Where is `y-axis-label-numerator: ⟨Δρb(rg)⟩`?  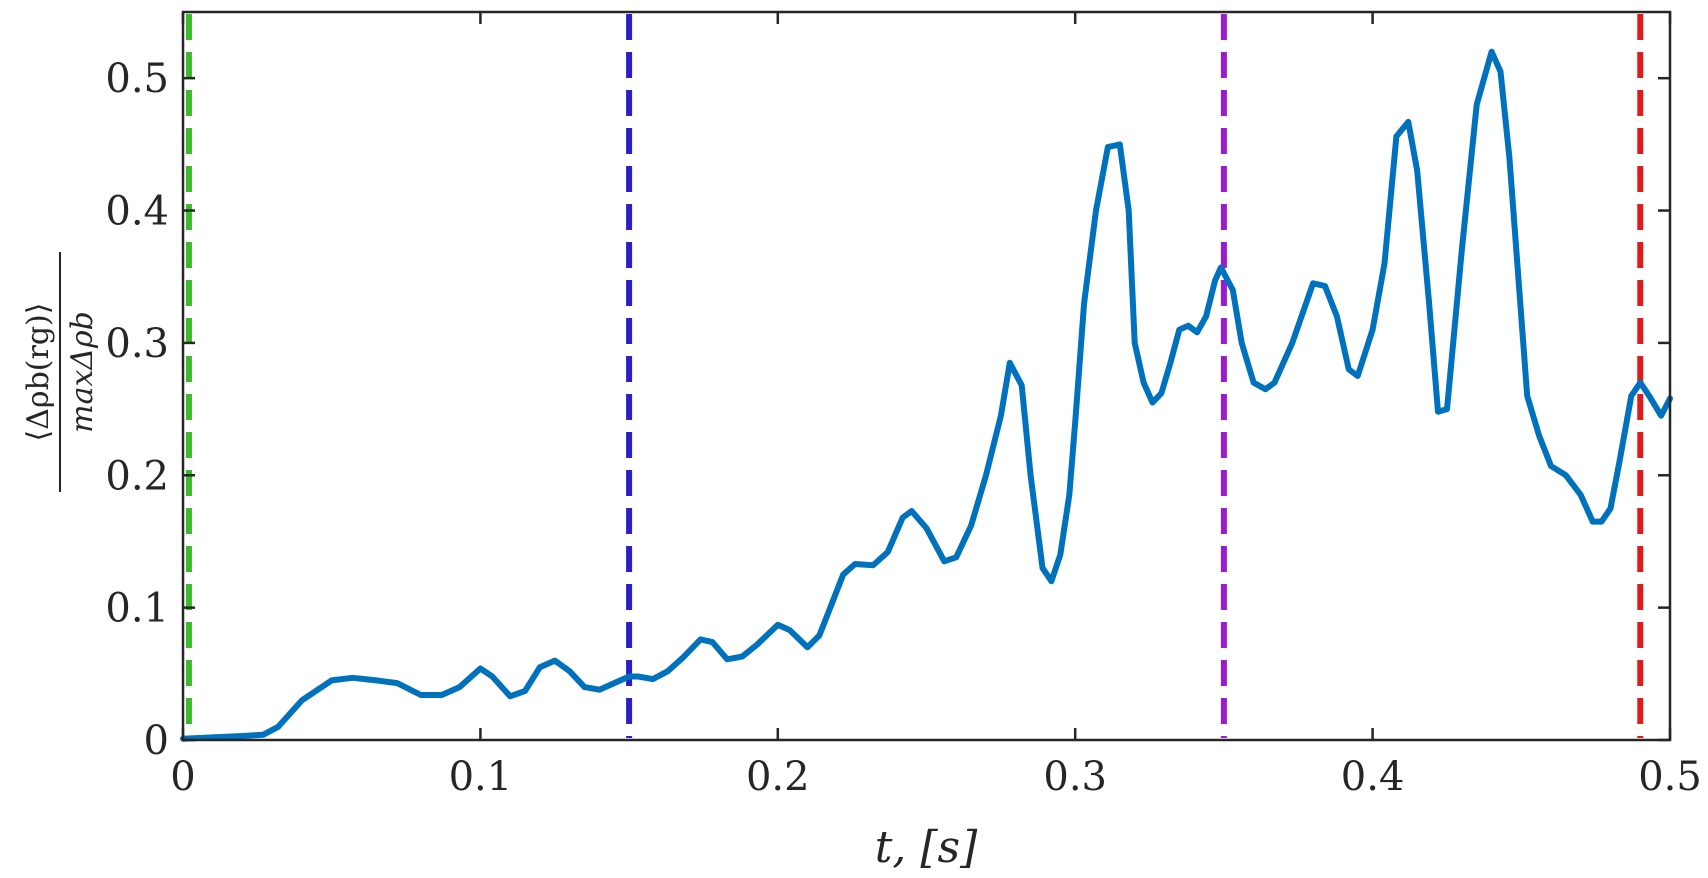
y-axis-label-numerator: ⟨Δρb(rg)⟩ is located at coordinates (38, 372).